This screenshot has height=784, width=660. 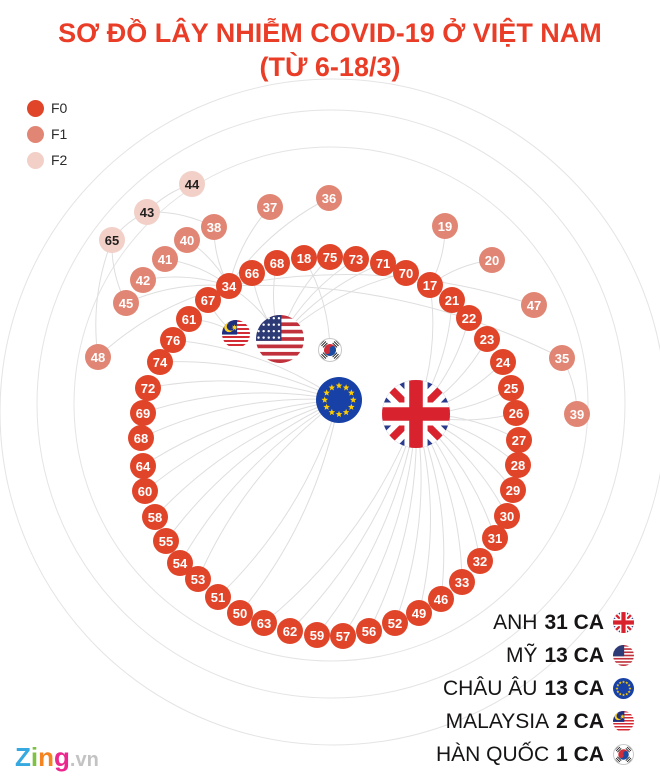 I want to click on case-node-67: 67, so click(x=208, y=300).